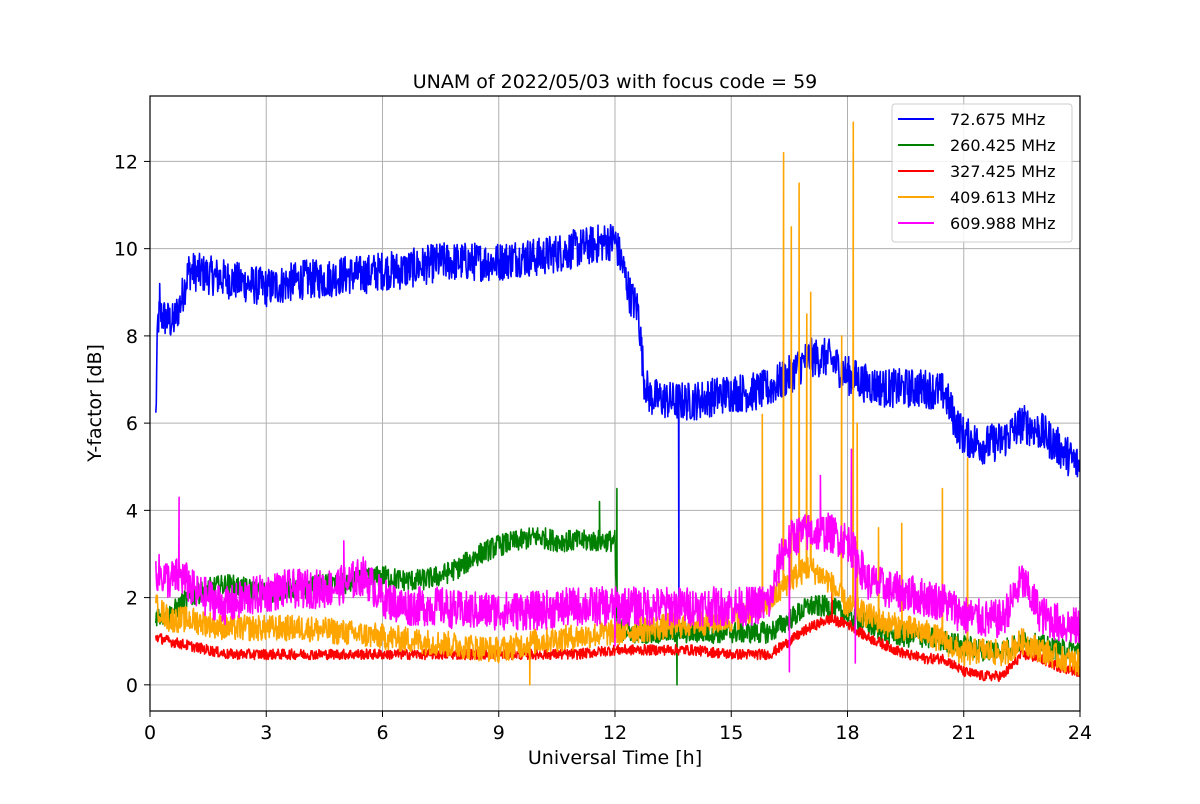  I want to click on legend-entry: 327.425 MHz, so click(1002, 171).